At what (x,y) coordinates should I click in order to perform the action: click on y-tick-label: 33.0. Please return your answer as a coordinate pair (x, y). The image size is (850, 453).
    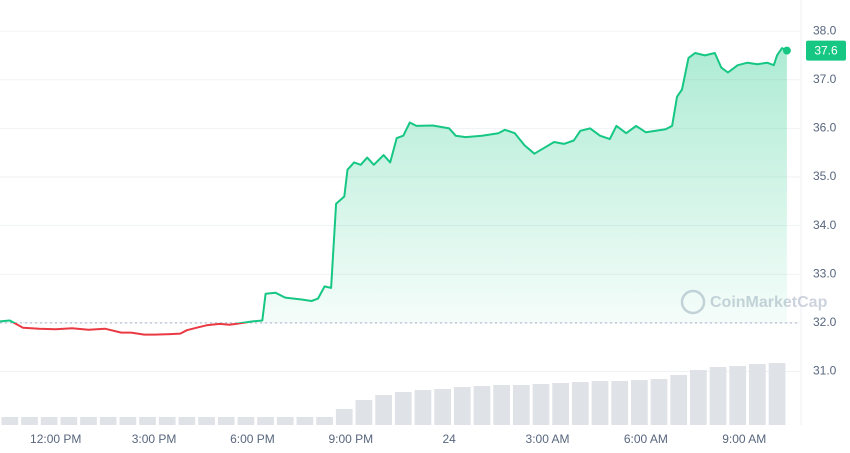
    Looking at the image, I should click on (825, 273).